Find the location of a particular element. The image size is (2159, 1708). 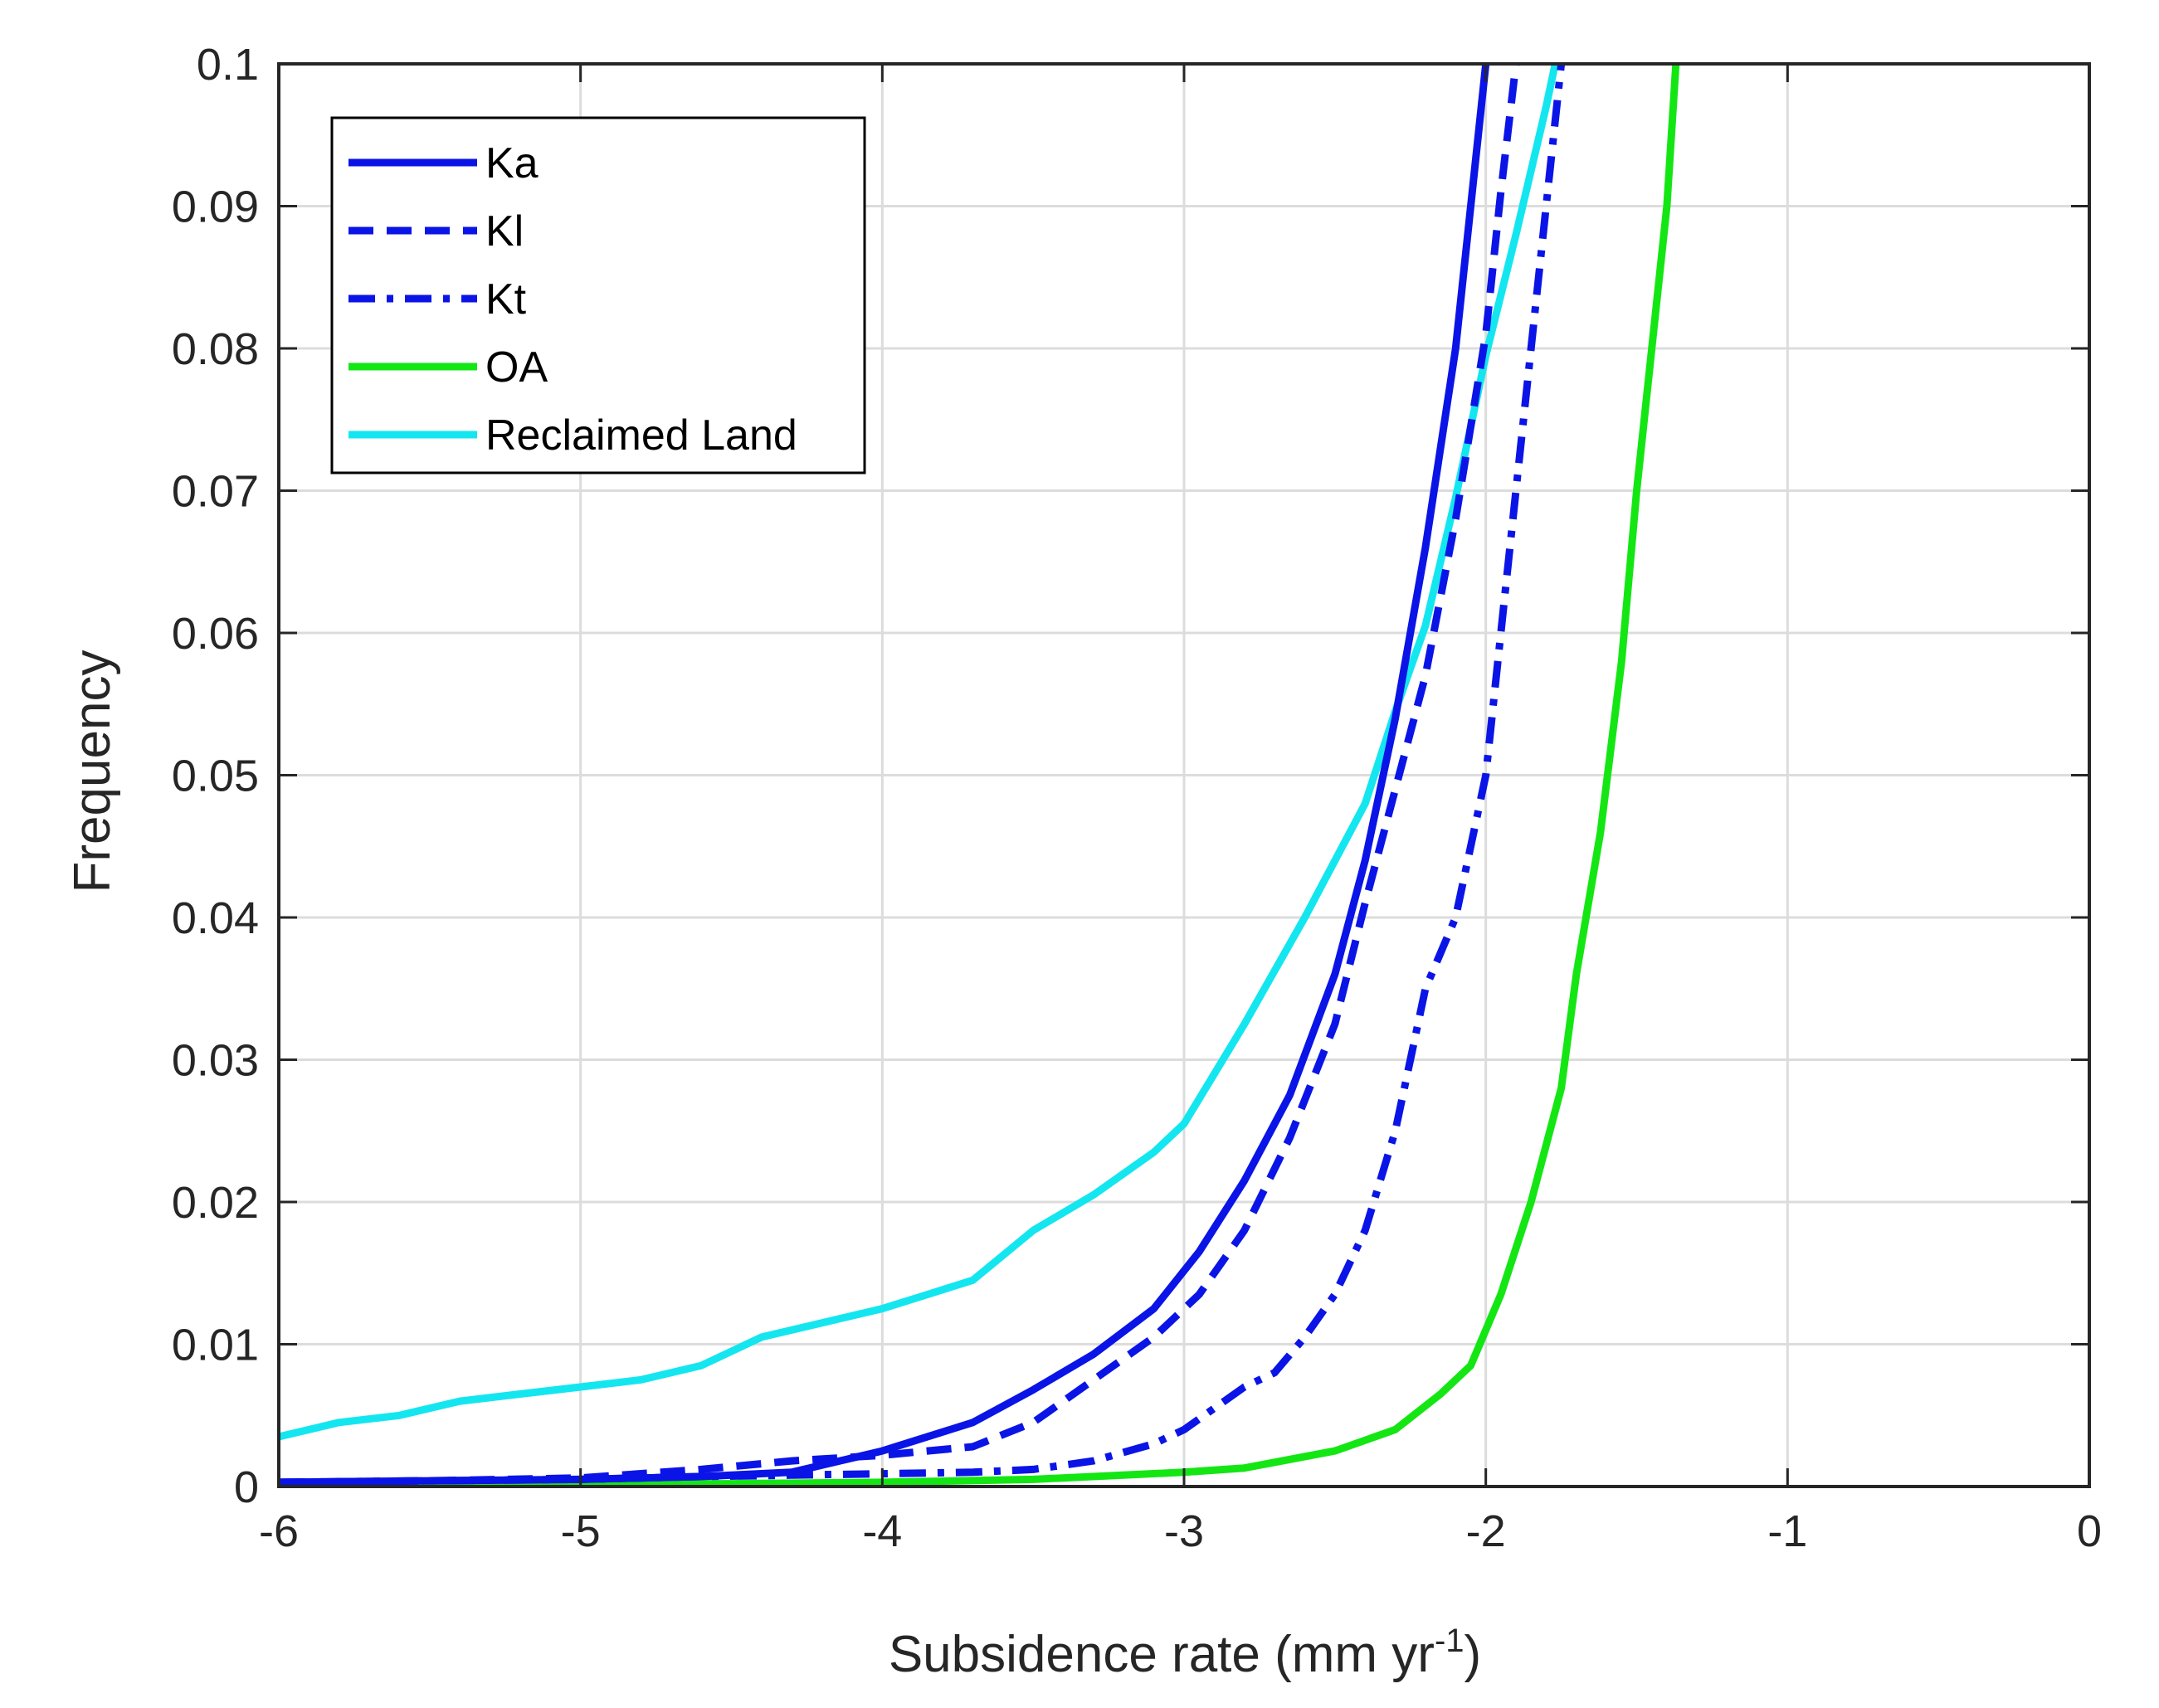

x-tick-label: -5 is located at coordinates (581, 1531).